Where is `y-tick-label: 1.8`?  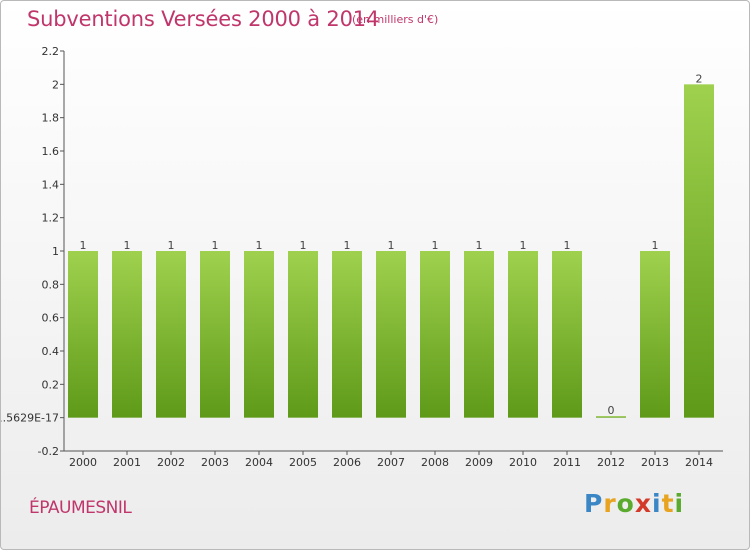
y-tick-label: 1.8 is located at coordinates (51, 118).